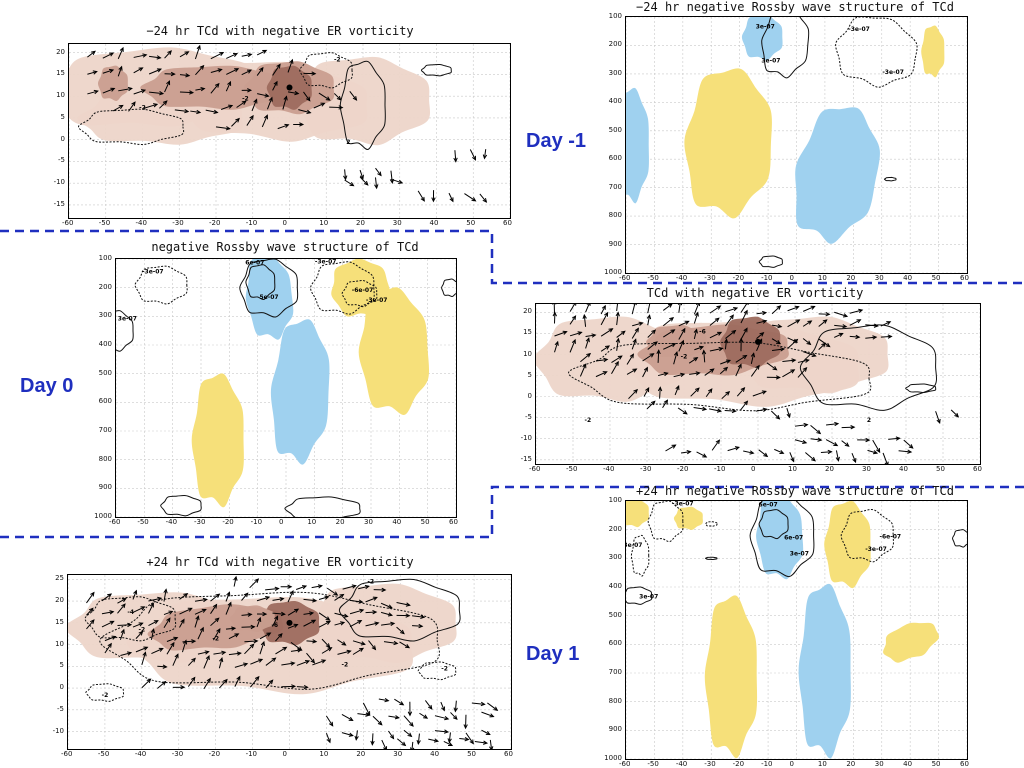 This screenshot has height=768, width=1024. Describe the element at coordinates (615, 729) in the screenshot. I see `y-tick-label: 900` at that location.